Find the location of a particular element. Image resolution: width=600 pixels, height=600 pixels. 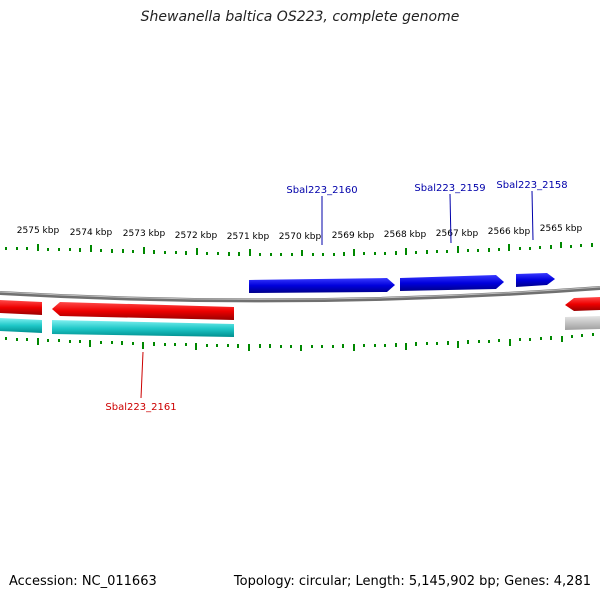

forward-strand-track is located at coordinates (402, 283).